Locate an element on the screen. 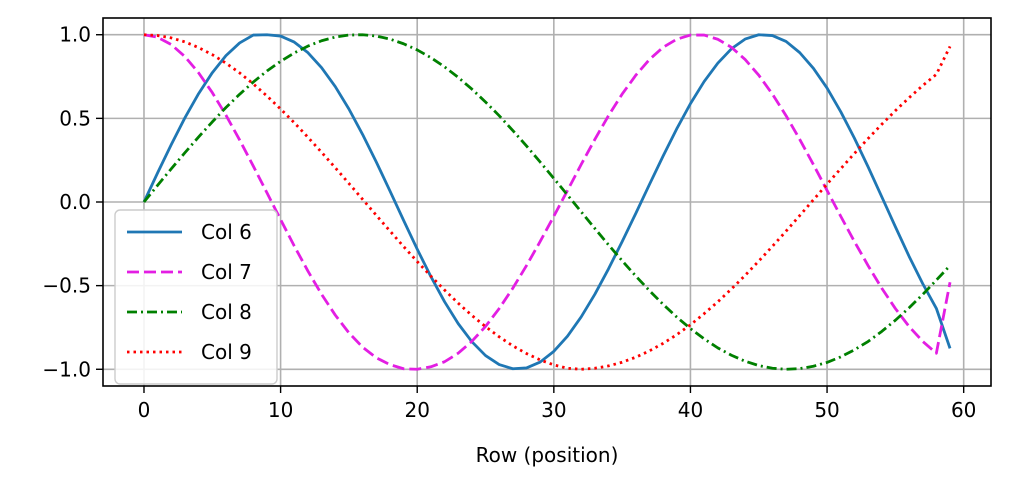 This screenshot has height=486, width=1010. x-axis-ticks: 0 10 20 30 40 50 60 is located at coordinates (557, 404).